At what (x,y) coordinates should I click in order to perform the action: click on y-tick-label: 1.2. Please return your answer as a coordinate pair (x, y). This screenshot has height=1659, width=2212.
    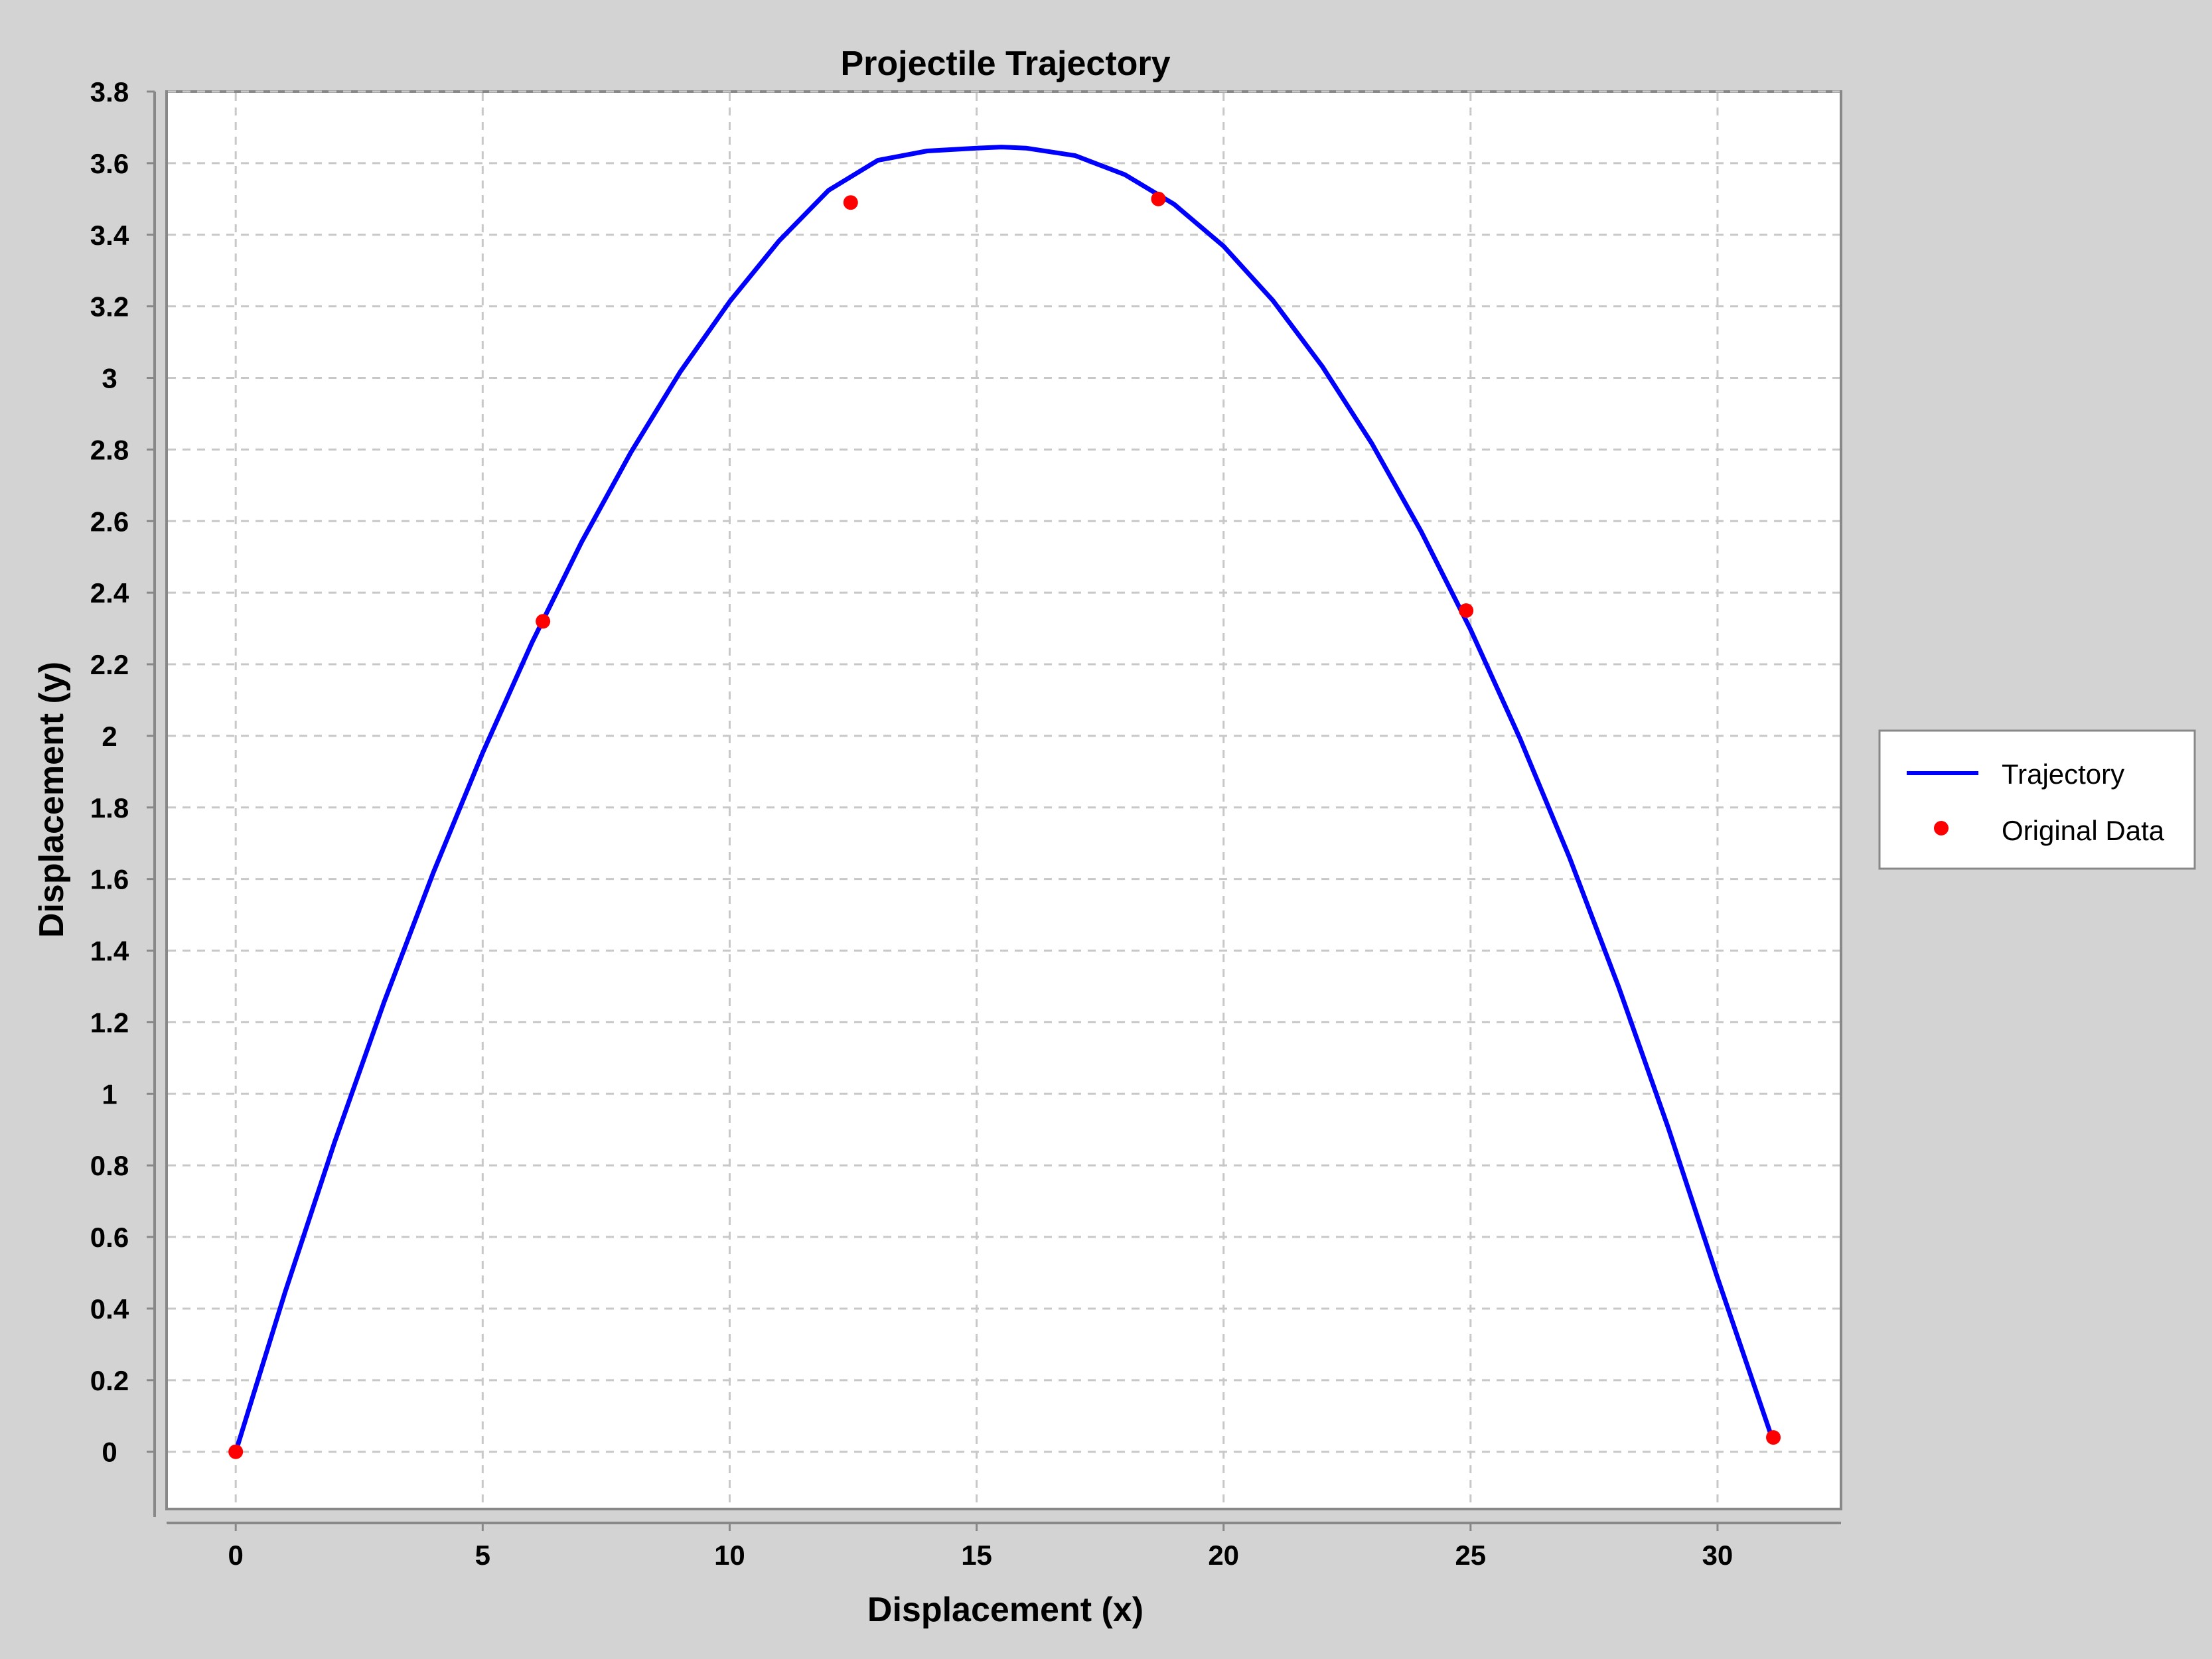
    Looking at the image, I should click on (110, 1022).